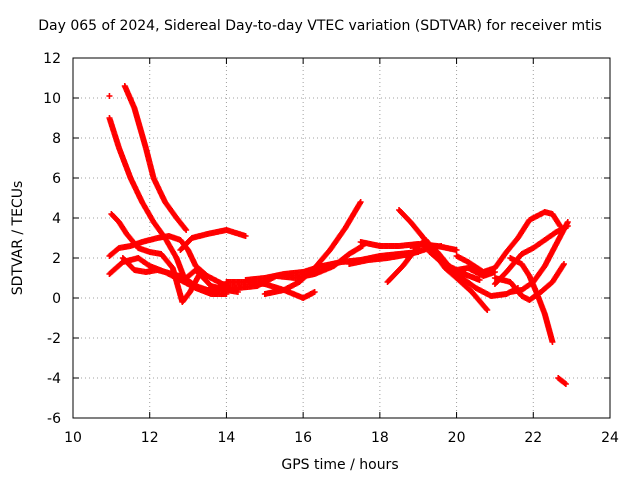 Image resolution: width=640 pixels, height=480 pixels. I want to click on series-arc24, so click(562, 381).